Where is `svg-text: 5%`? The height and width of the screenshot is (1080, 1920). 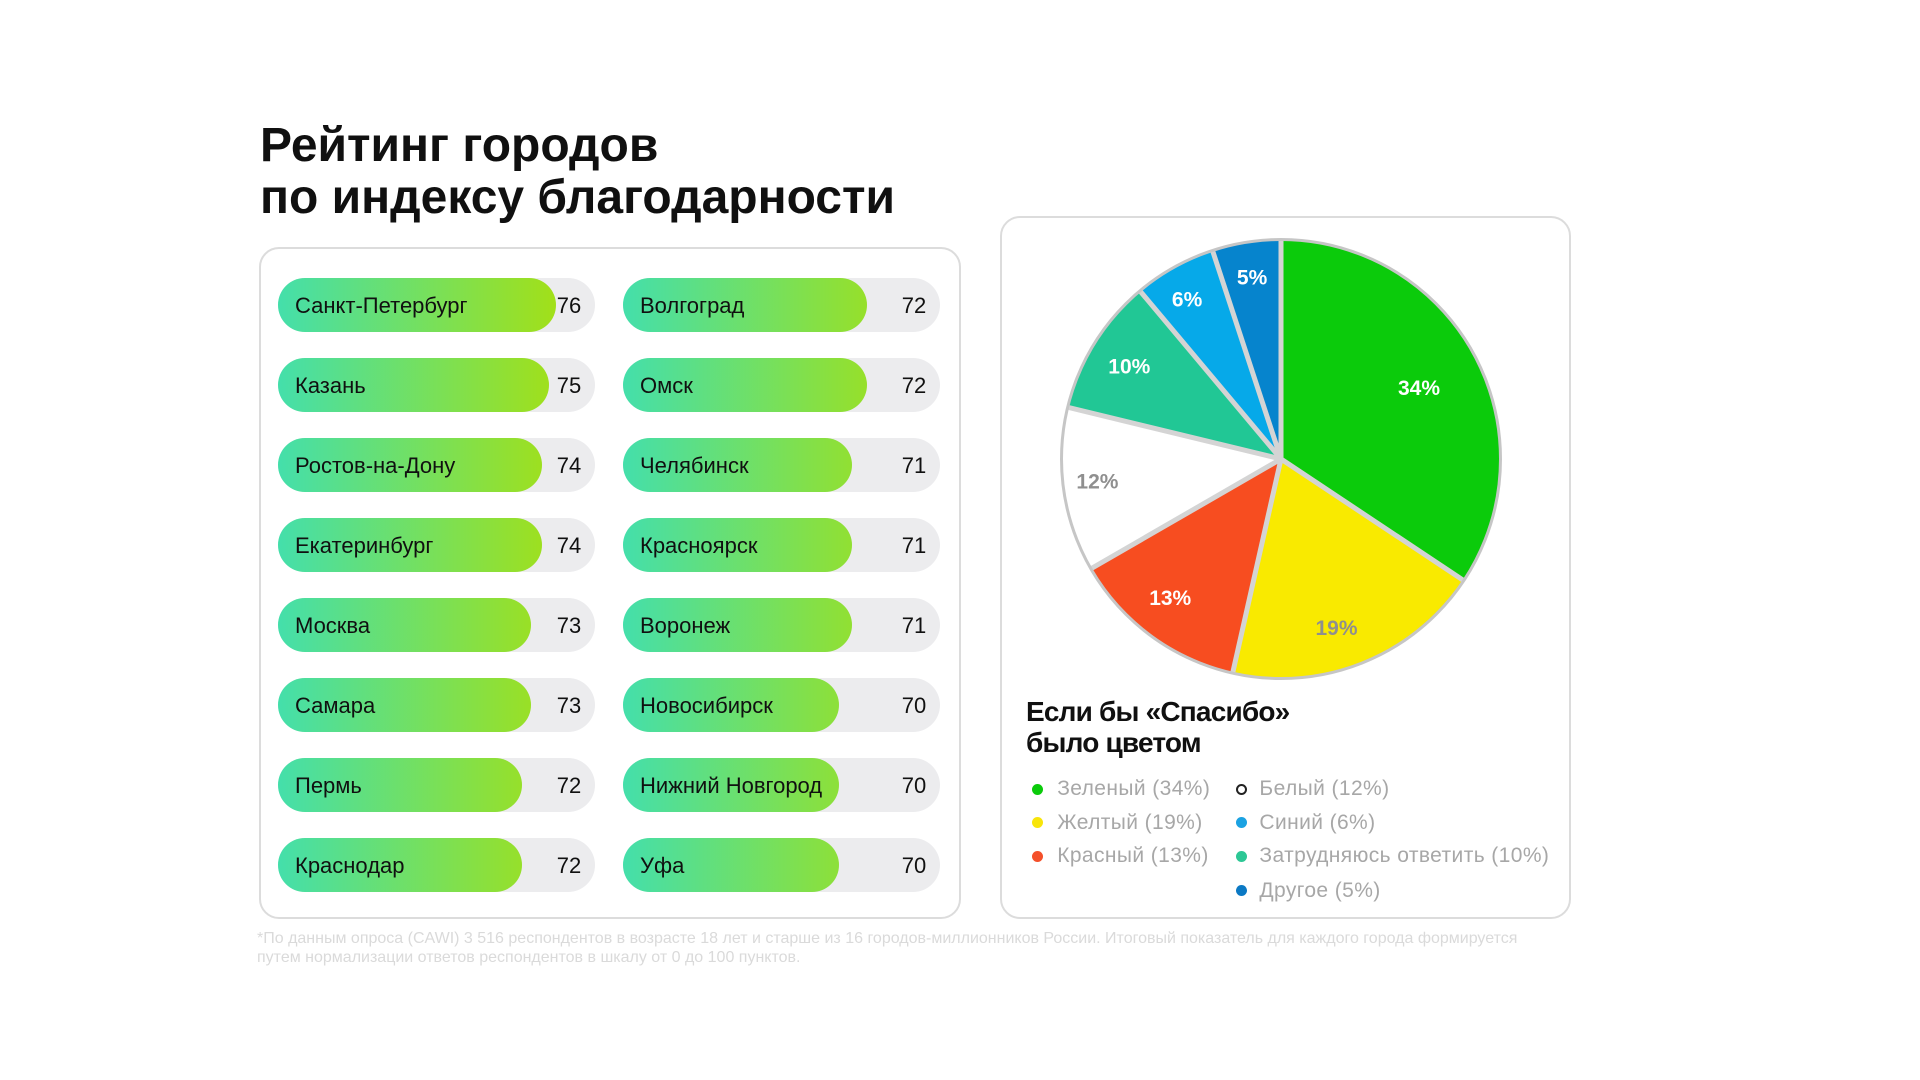 svg-text: 5% is located at coordinates (1252, 278).